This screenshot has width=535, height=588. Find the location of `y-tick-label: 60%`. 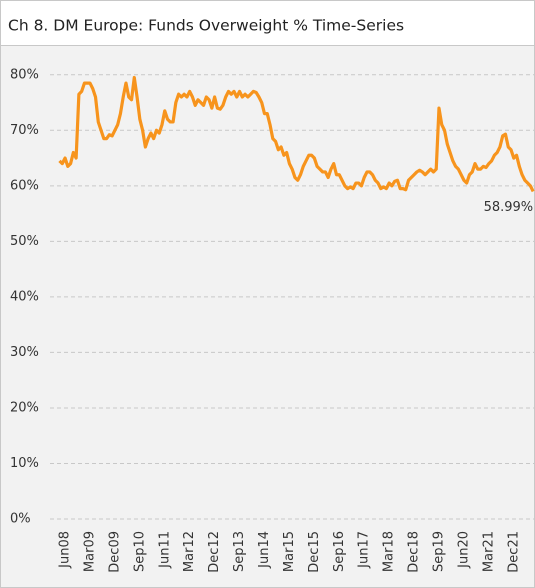

y-tick-label: 60% is located at coordinates (24, 185).